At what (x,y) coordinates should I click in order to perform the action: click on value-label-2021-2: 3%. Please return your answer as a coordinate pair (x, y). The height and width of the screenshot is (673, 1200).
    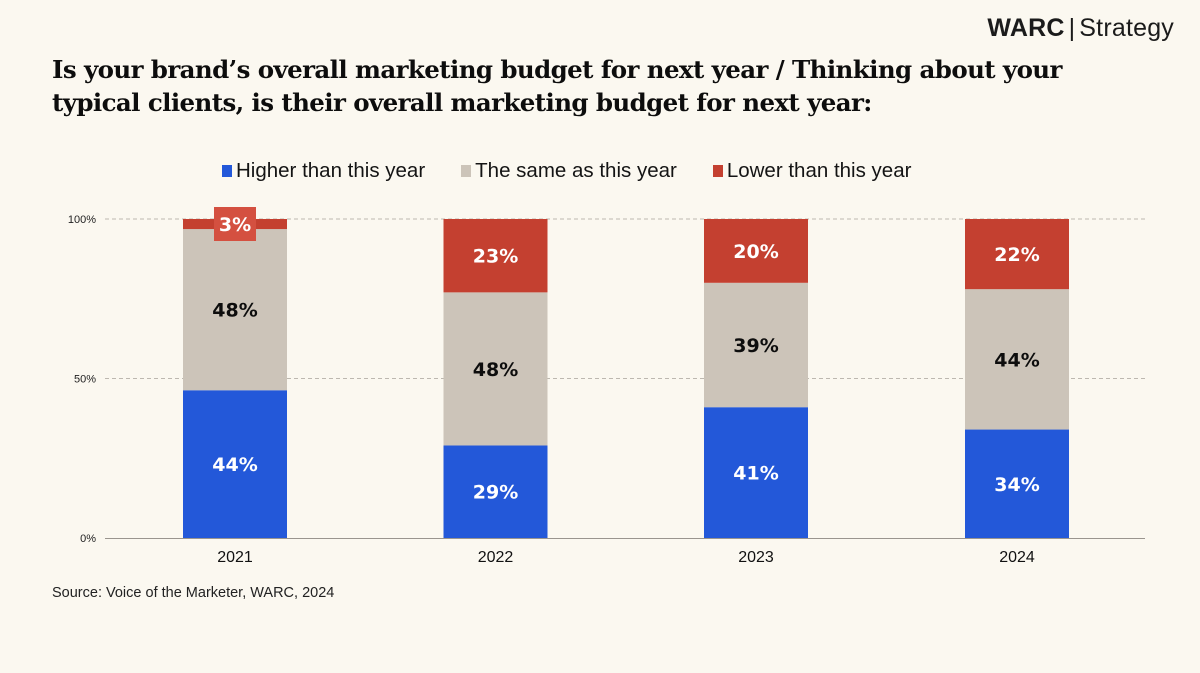
    Looking at the image, I should click on (235, 225).